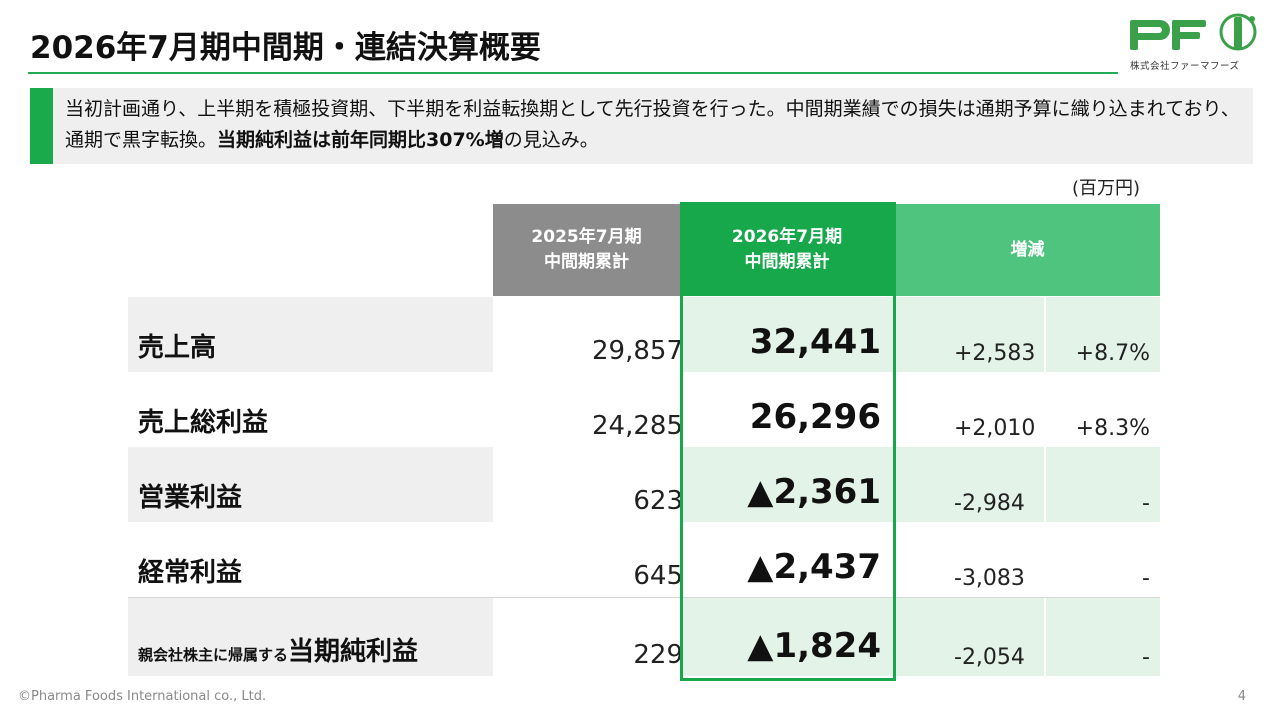  I want to click on header-prev-line1: 2025年7月期, so click(586, 237).